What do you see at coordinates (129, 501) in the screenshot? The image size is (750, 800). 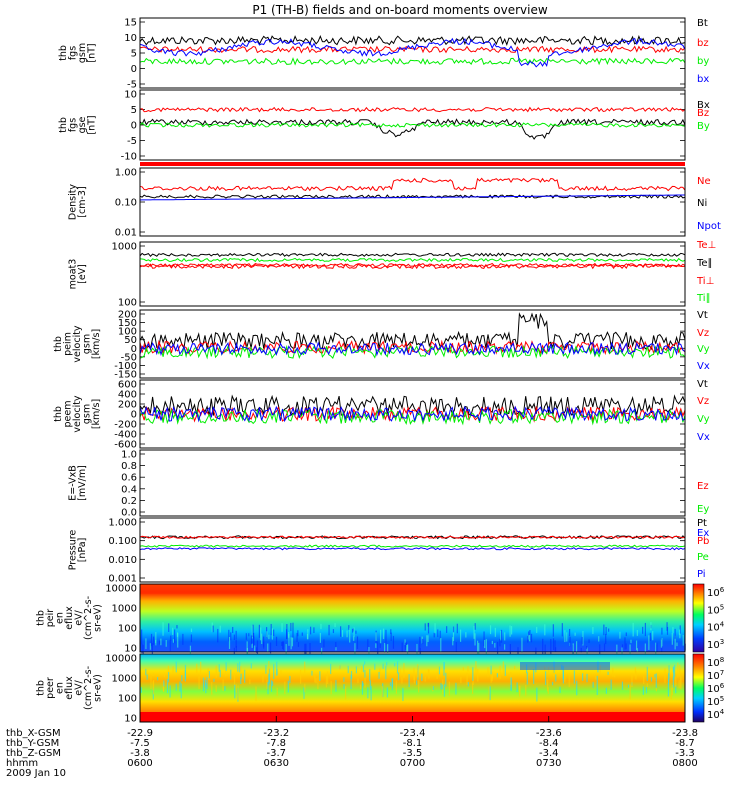 I see `y-tick-label: 0.2` at bounding box center [129, 501].